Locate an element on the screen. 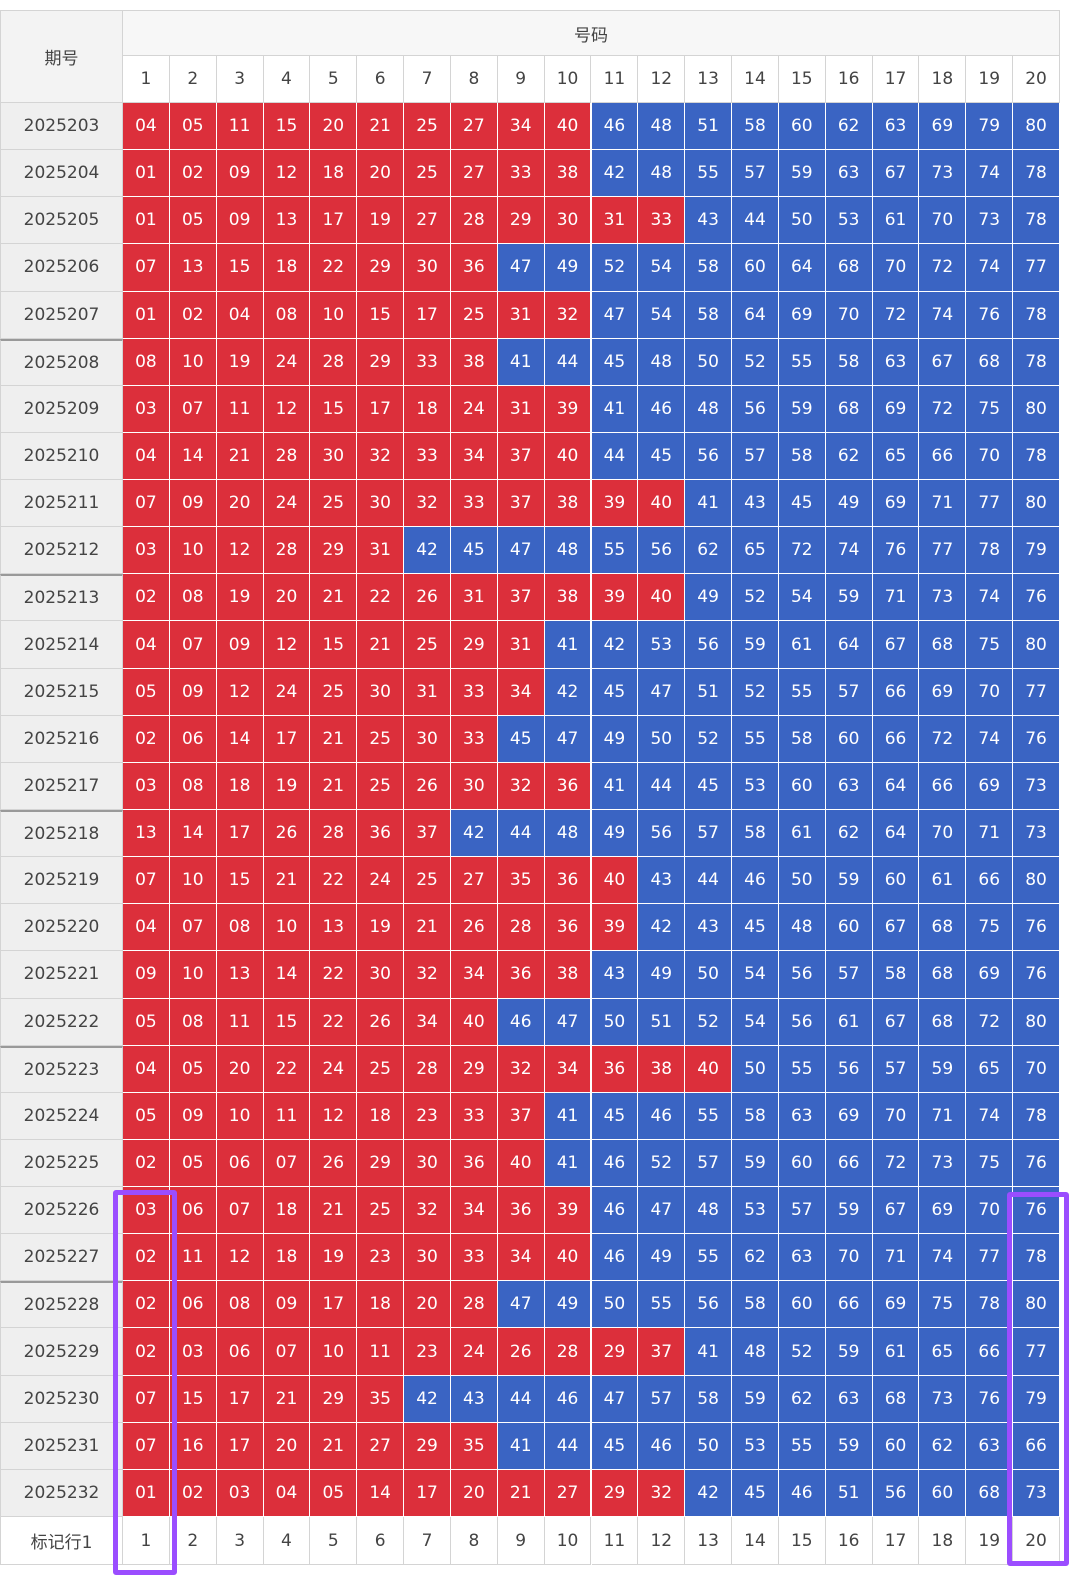 The height and width of the screenshot is (1586, 1080). number-cell: 05 is located at coordinates (146, 692).